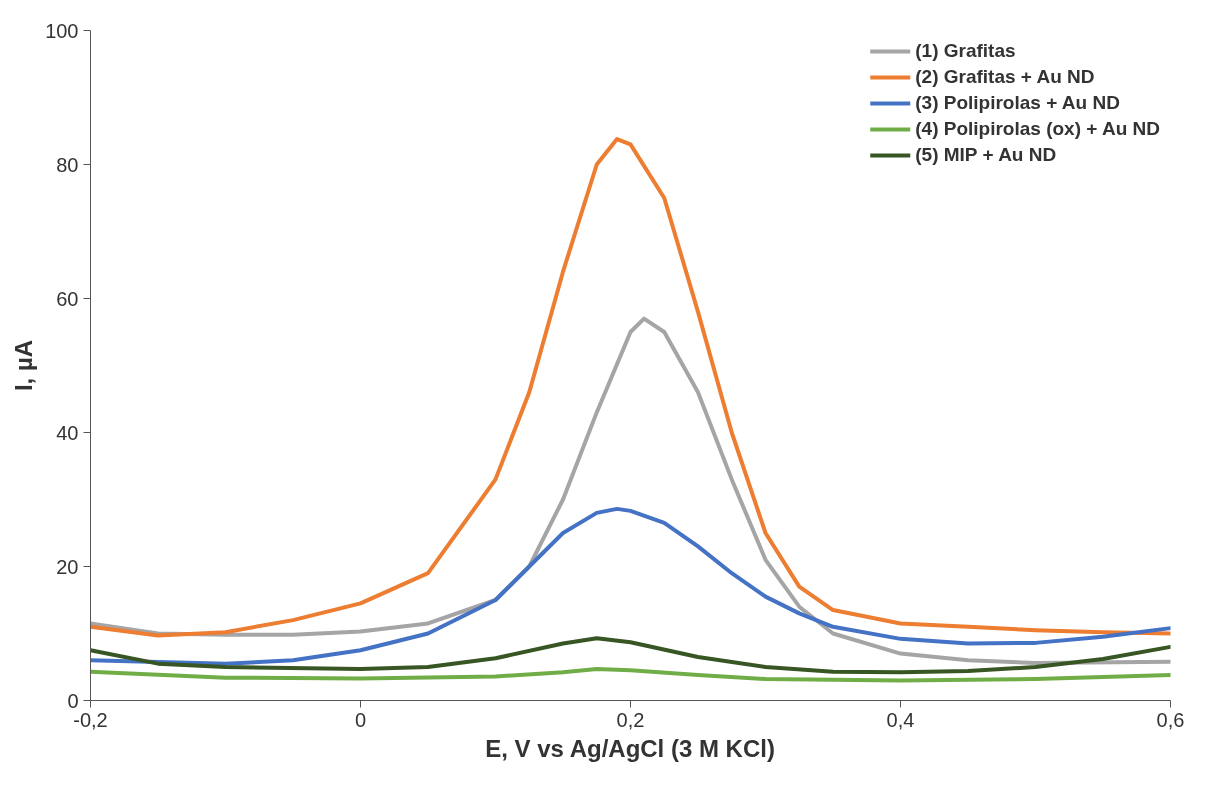  I want to click on legend-label: (5) MIP + Au ND, so click(986, 155).